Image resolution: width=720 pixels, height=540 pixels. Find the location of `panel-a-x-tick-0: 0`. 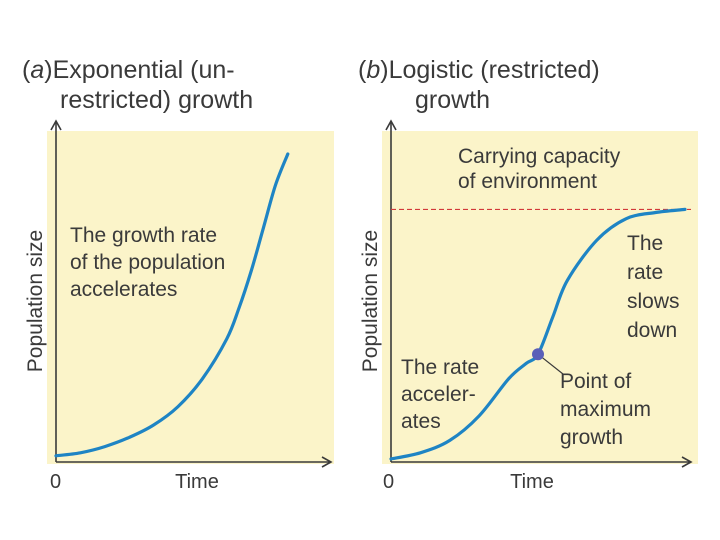

panel-a-x-tick-0: 0 is located at coordinates (55, 482).